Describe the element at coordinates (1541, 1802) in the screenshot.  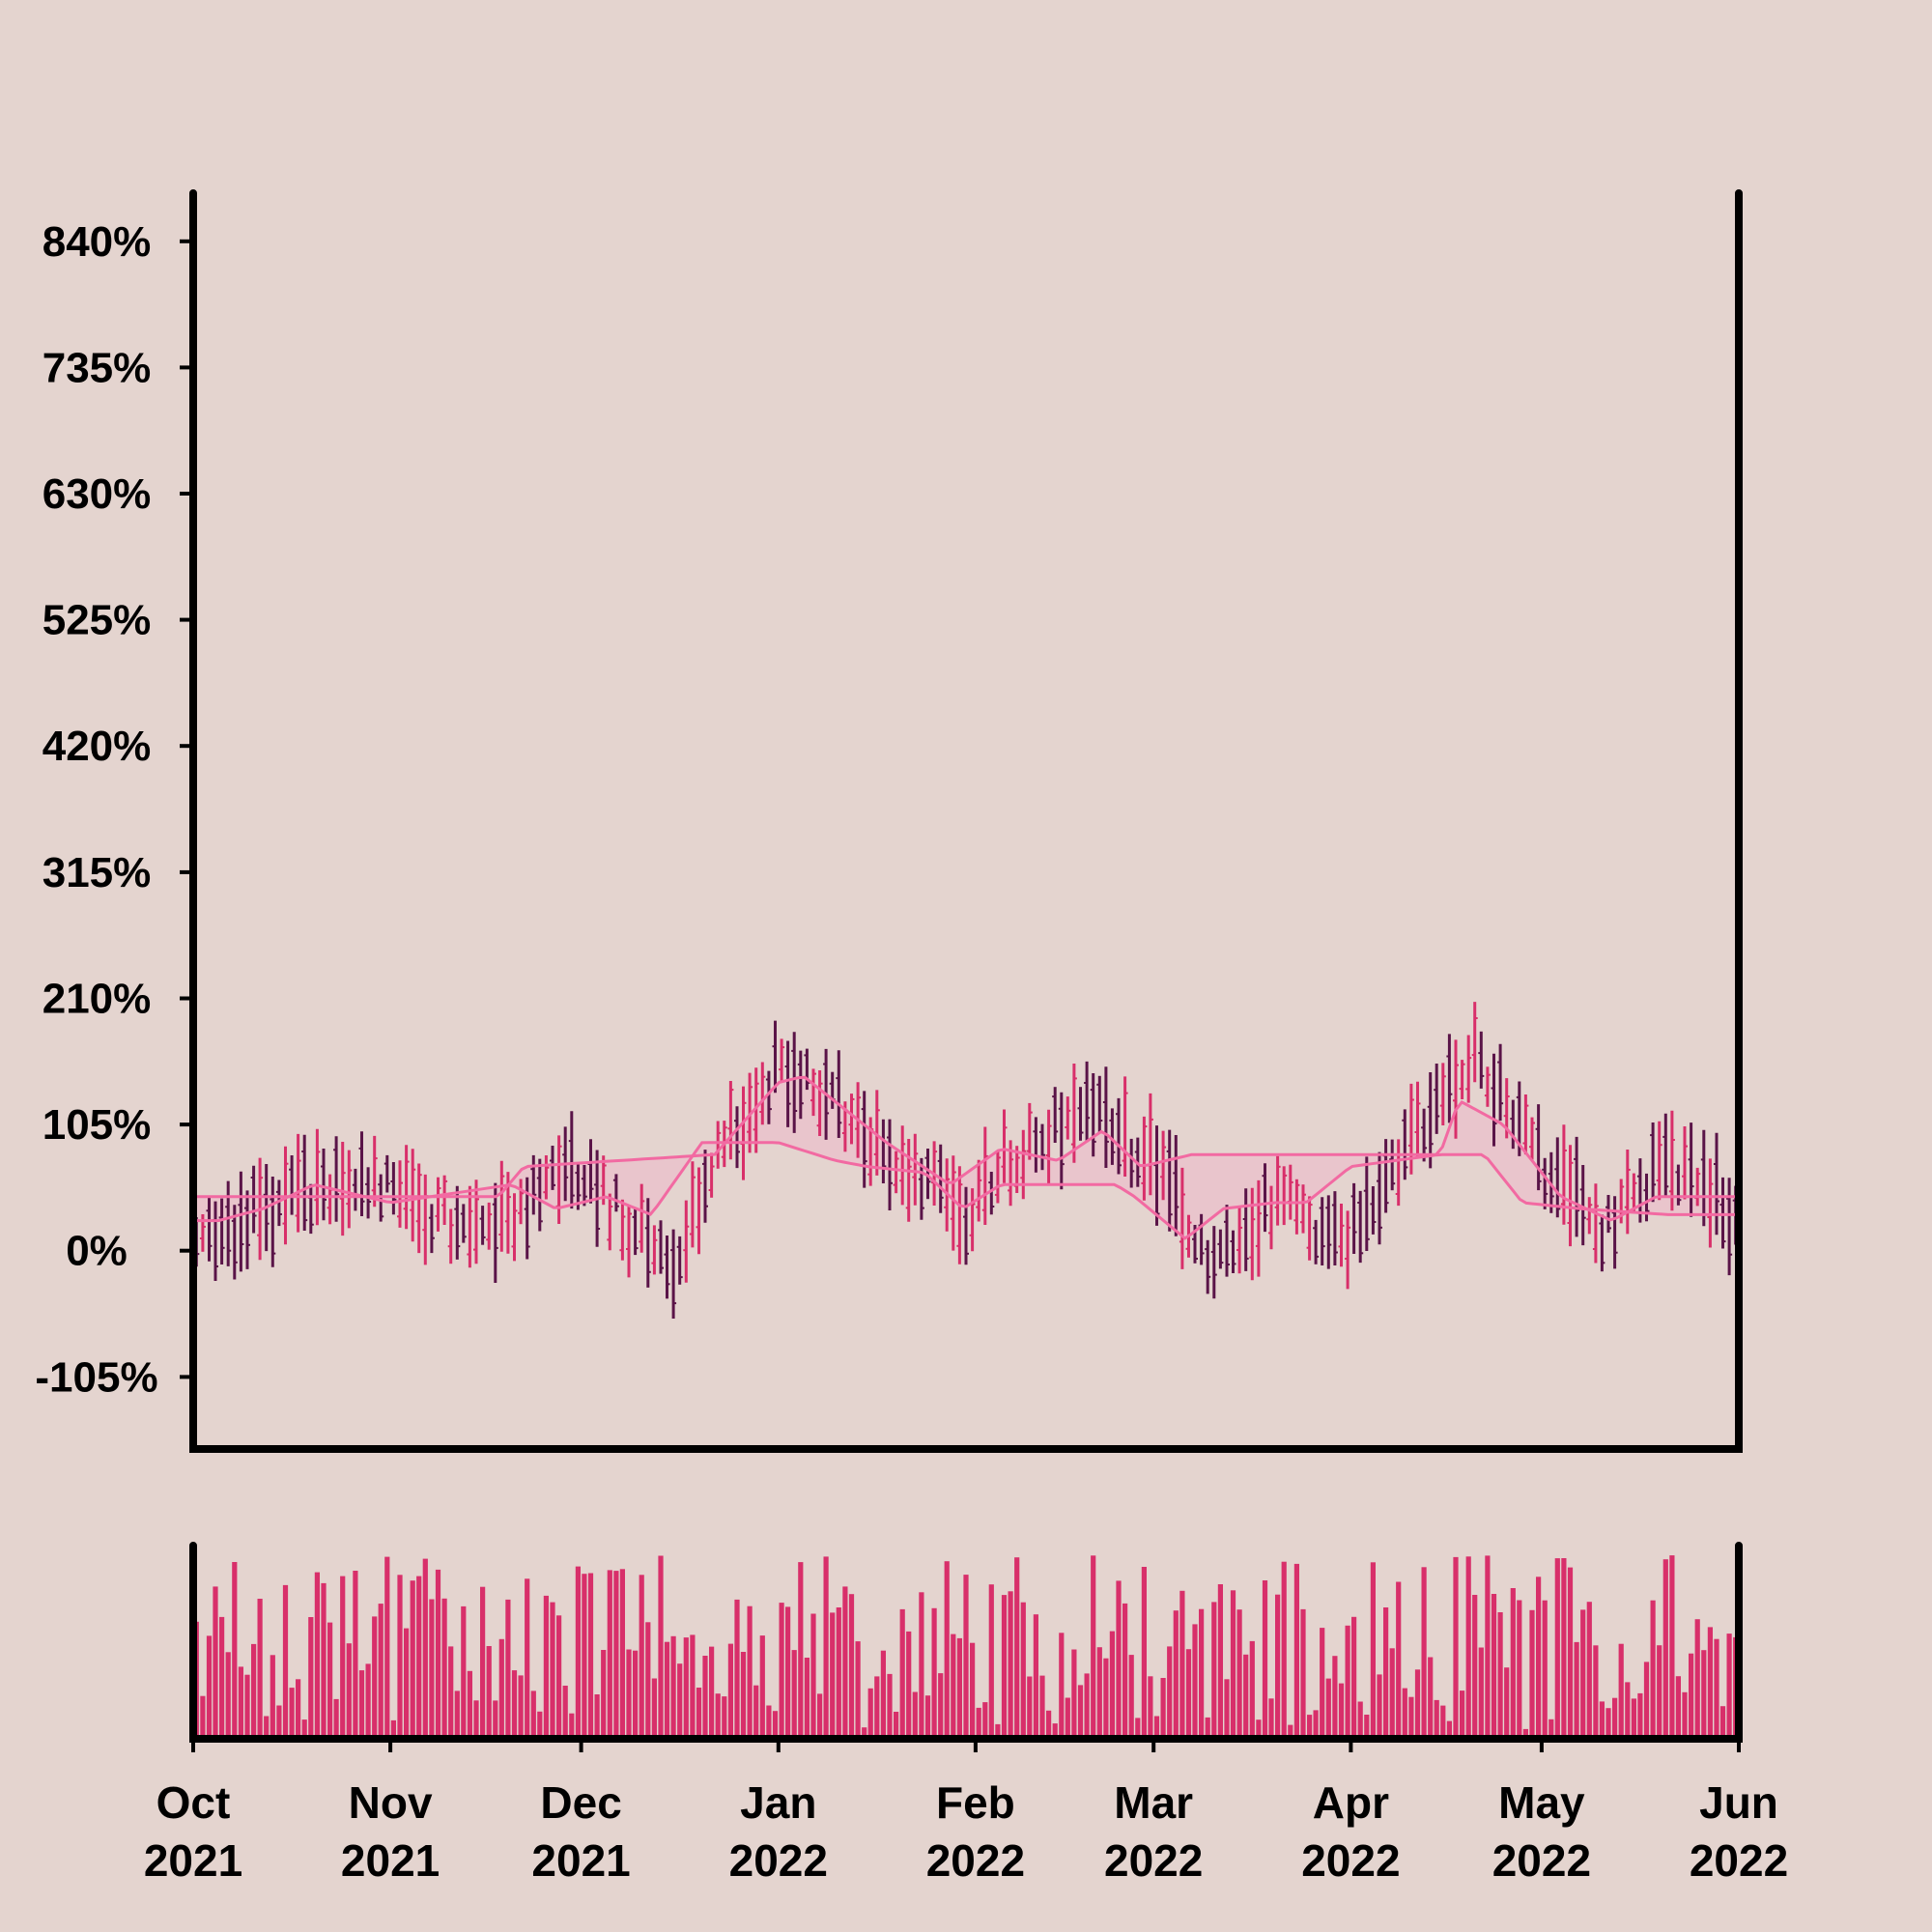
I see `x-tick-label-month: May` at that location.